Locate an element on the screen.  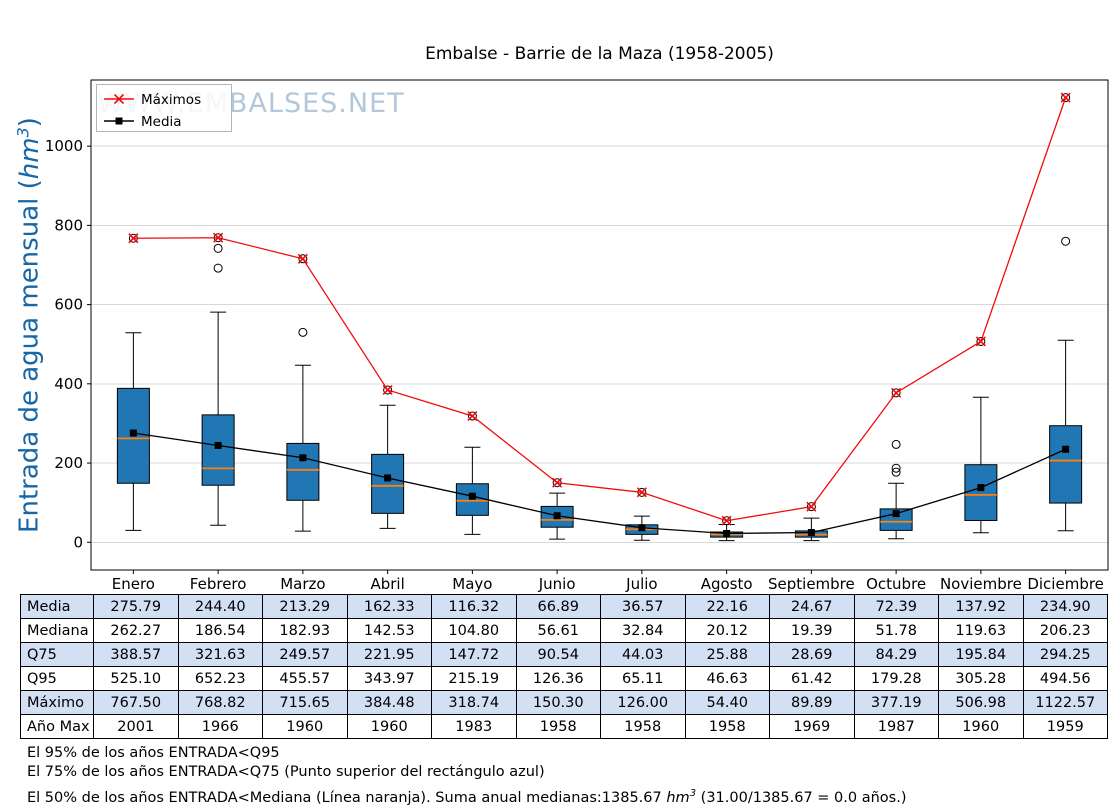
table-cell: 206.23 is located at coordinates (1065, 630).